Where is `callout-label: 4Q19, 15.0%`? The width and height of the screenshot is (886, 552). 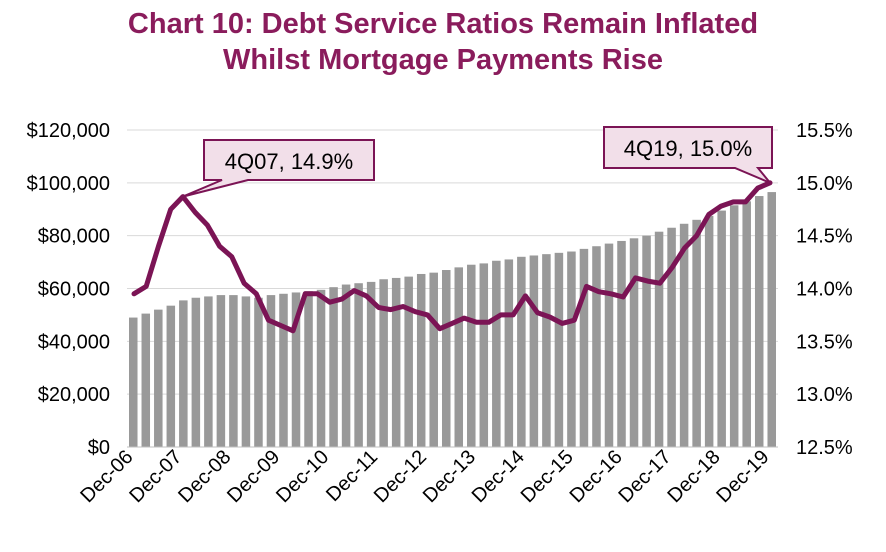 callout-label: 4Q19, 15.0% is located at coordinates (688, 148).